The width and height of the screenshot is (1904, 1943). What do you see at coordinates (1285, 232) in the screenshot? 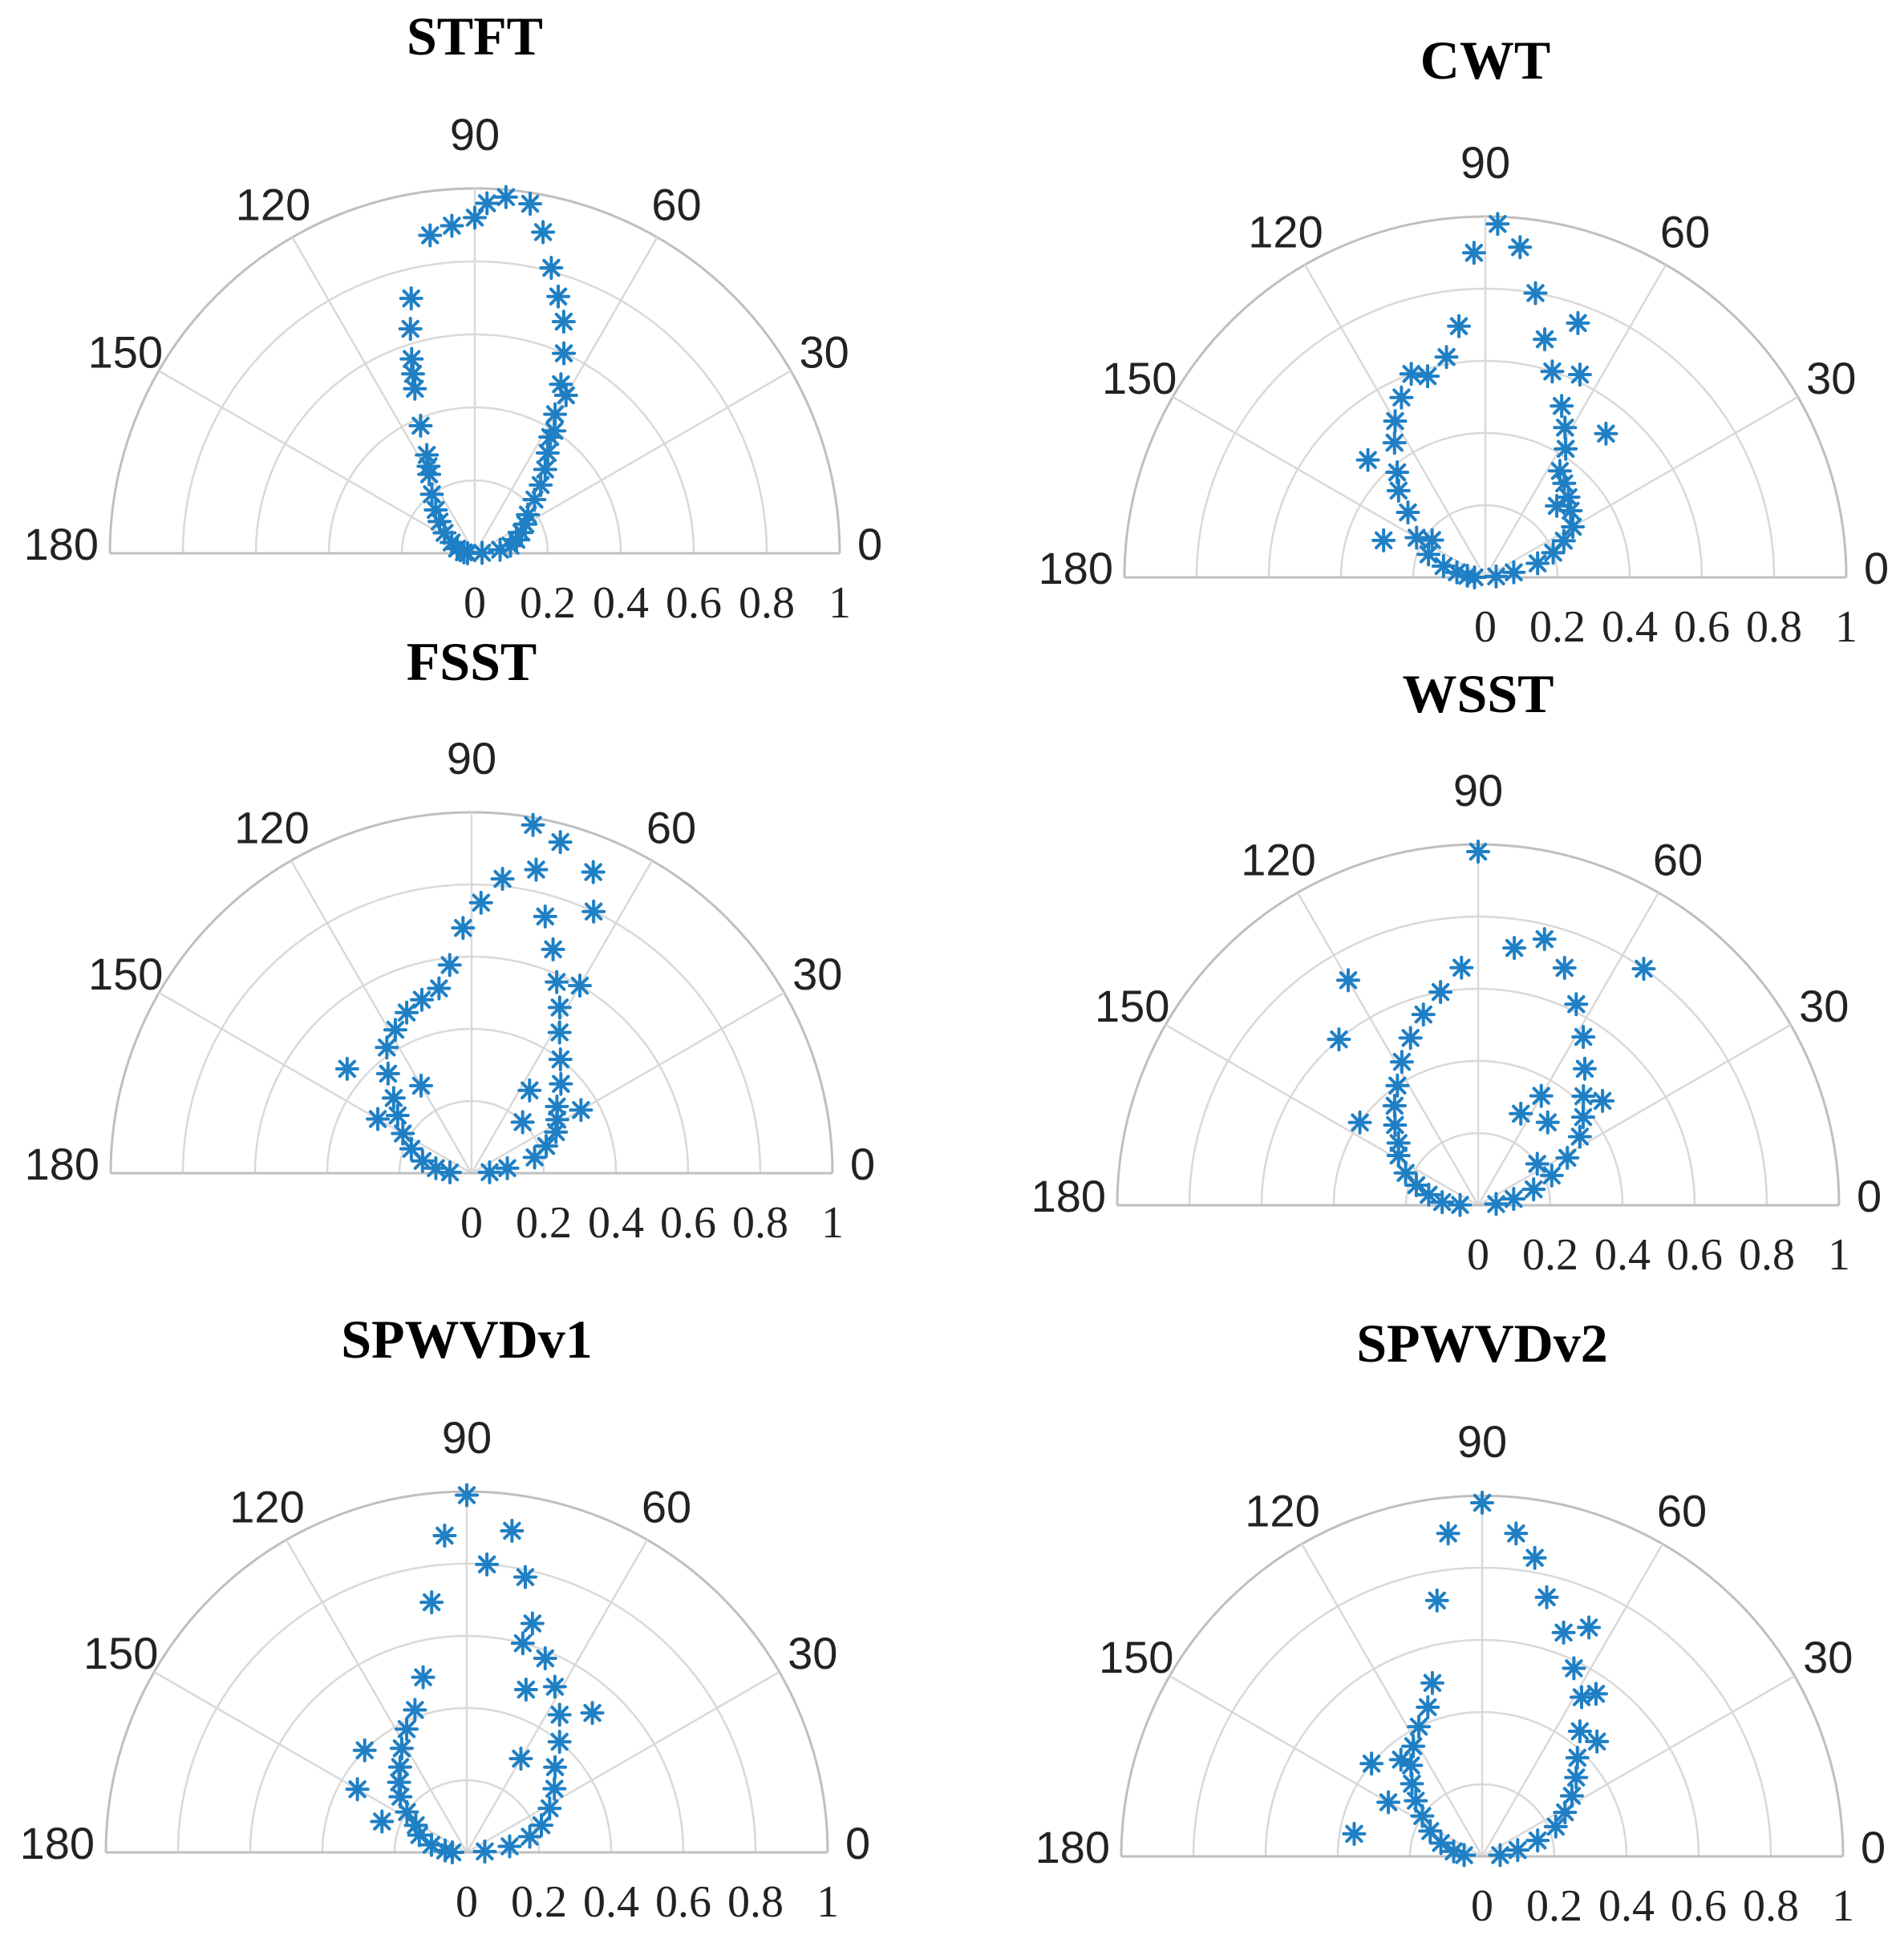
I see `angular-tick-label: 120` at bounding box center [1285, 232].